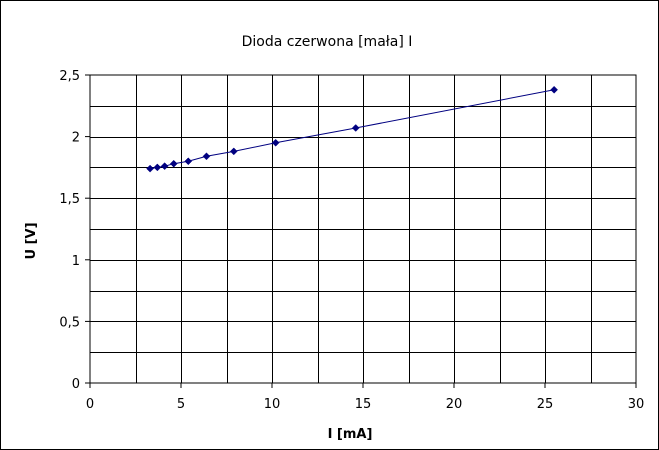 The height and width of the screenshot is (450, 659). I want to click on x-tick-label: 20, so click(454, 404).